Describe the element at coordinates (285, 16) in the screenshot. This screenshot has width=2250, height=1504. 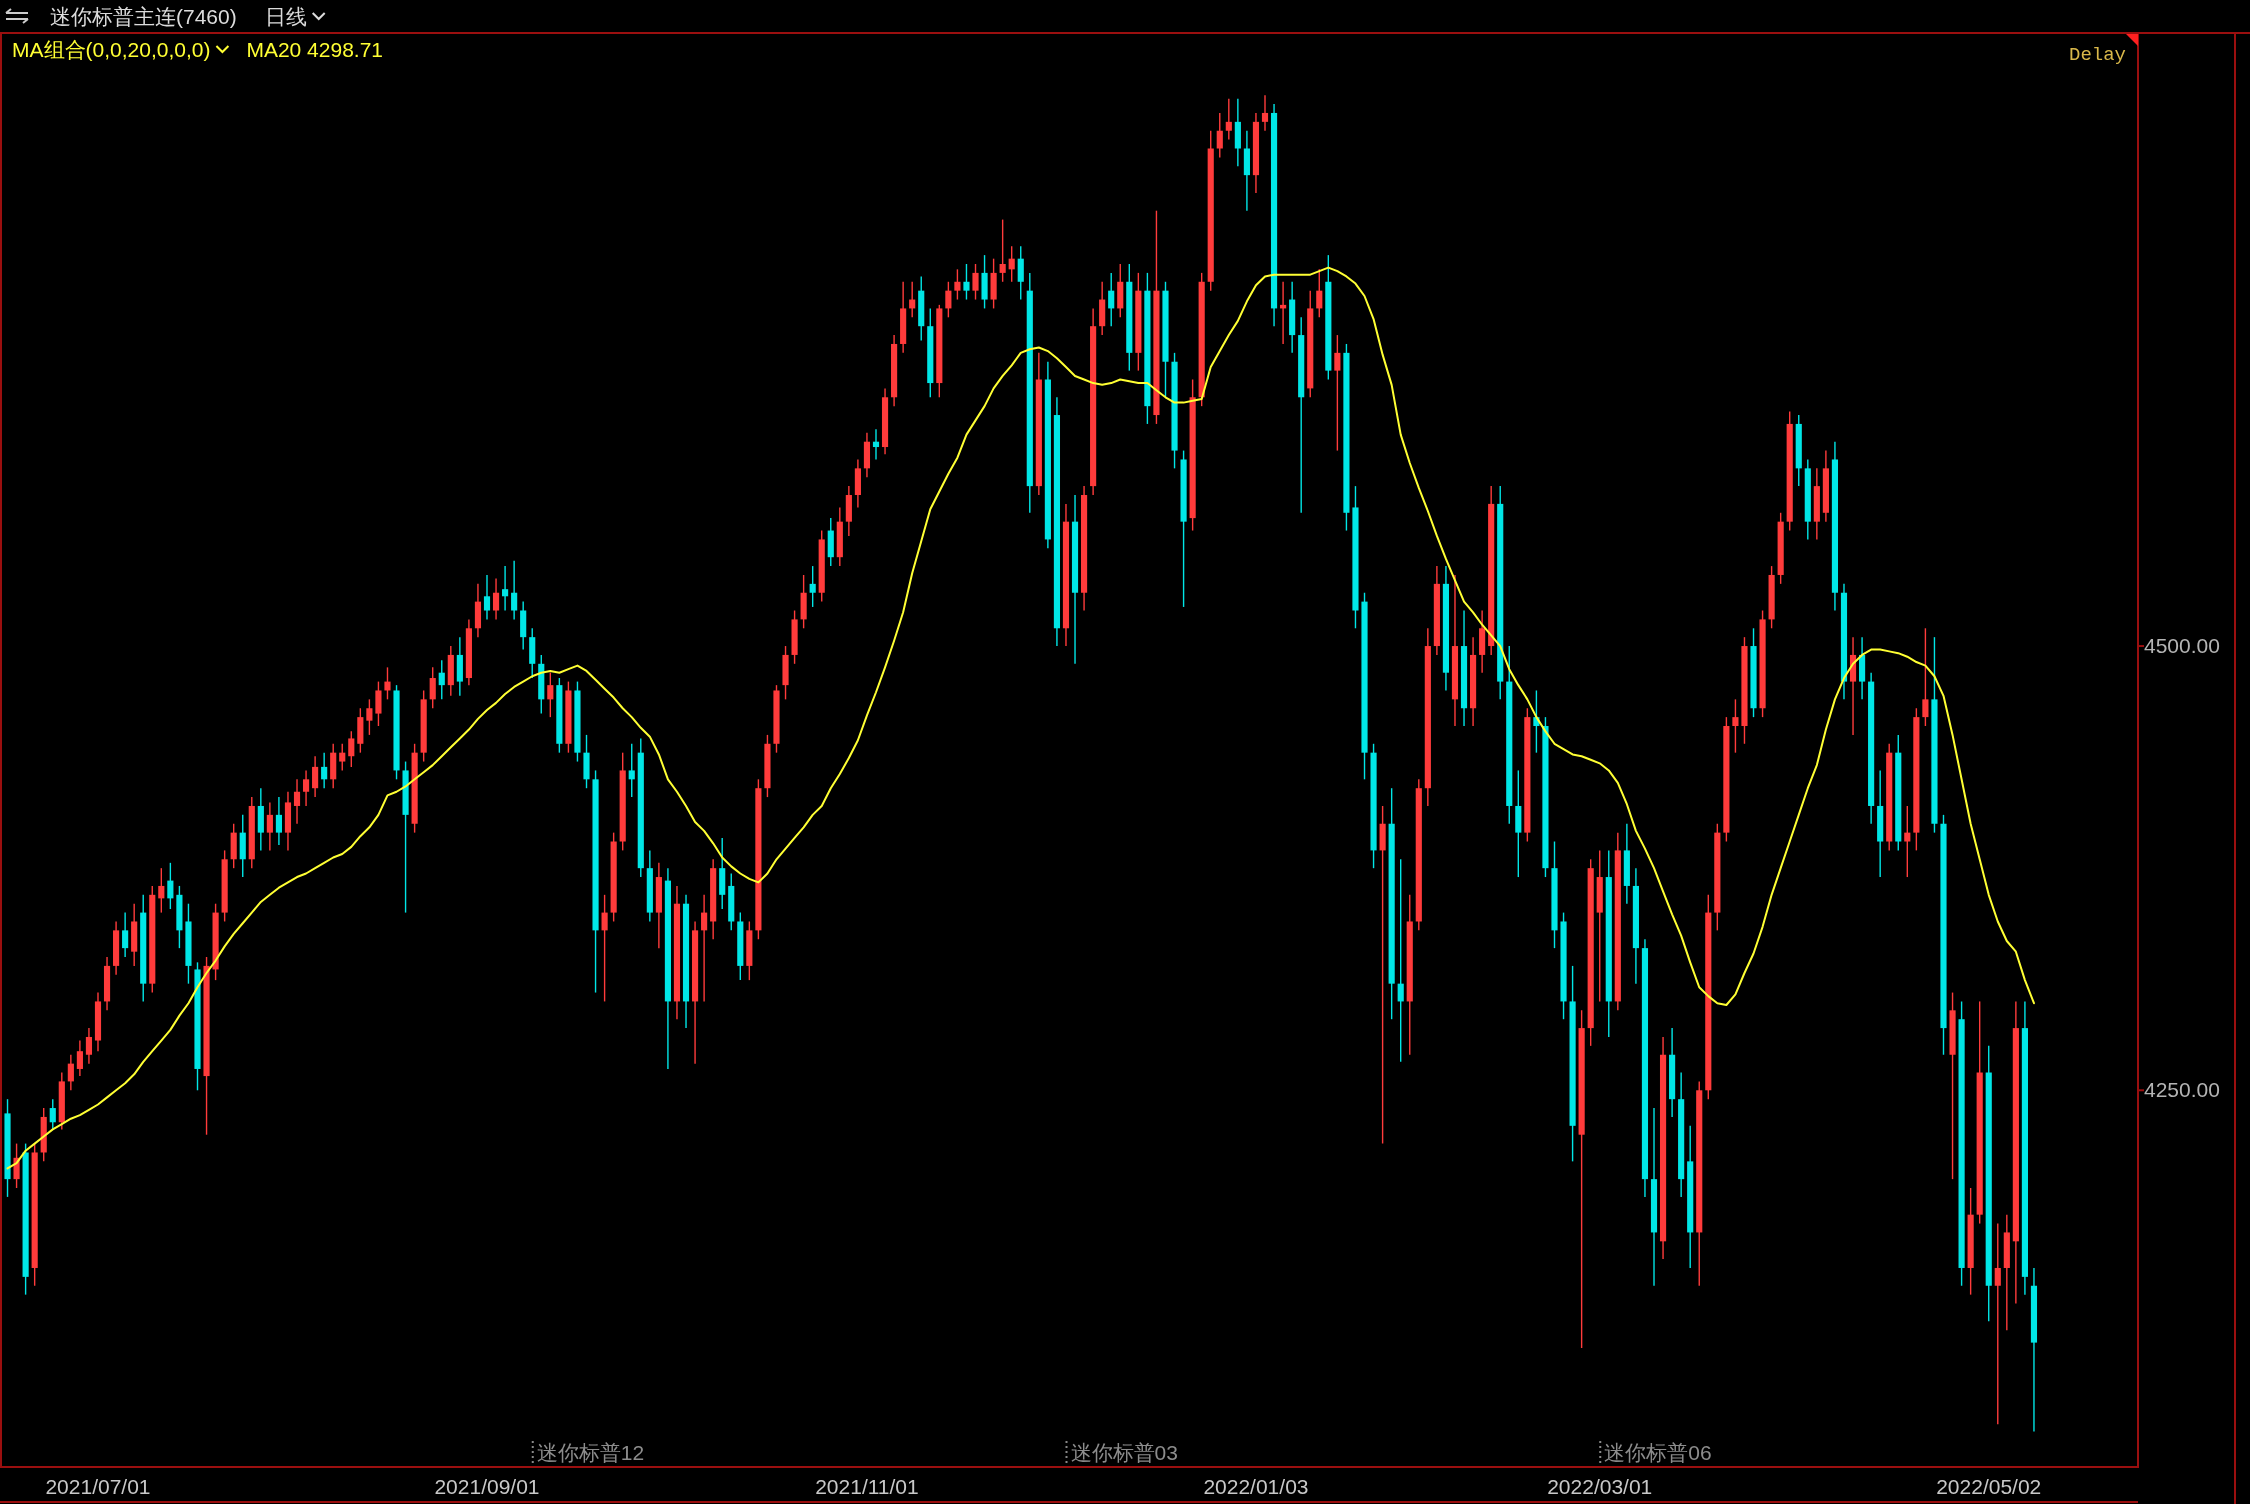
I see `chart-subtitle: 日线` at that location.